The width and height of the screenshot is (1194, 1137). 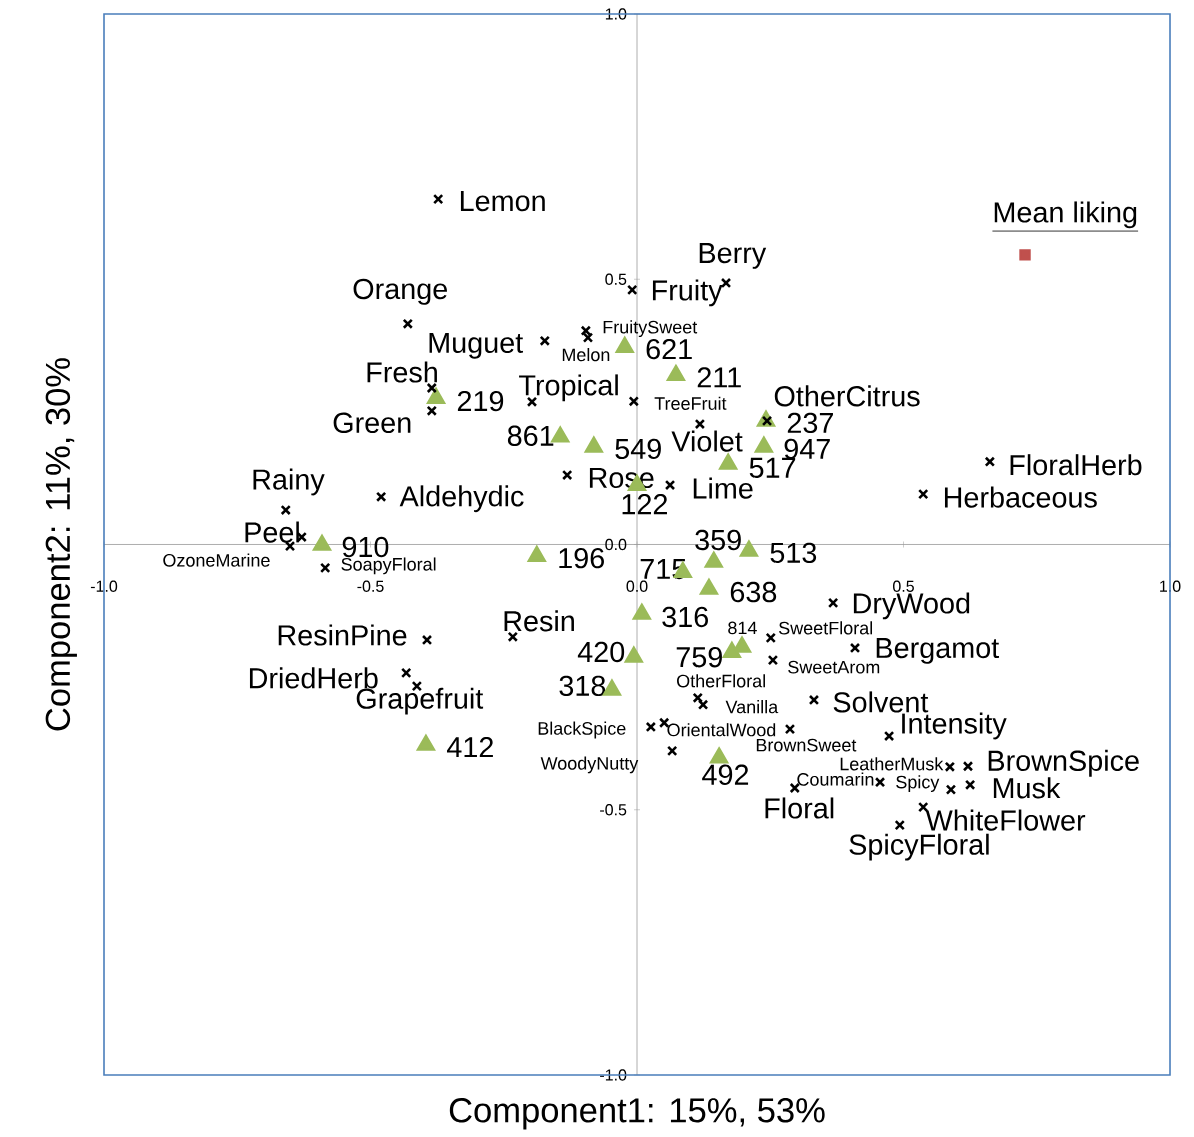 What do you see at coordinates (461, 499) in the screenshot?
I see `annotation: Aldehydic` at bounding box center [461, 499].